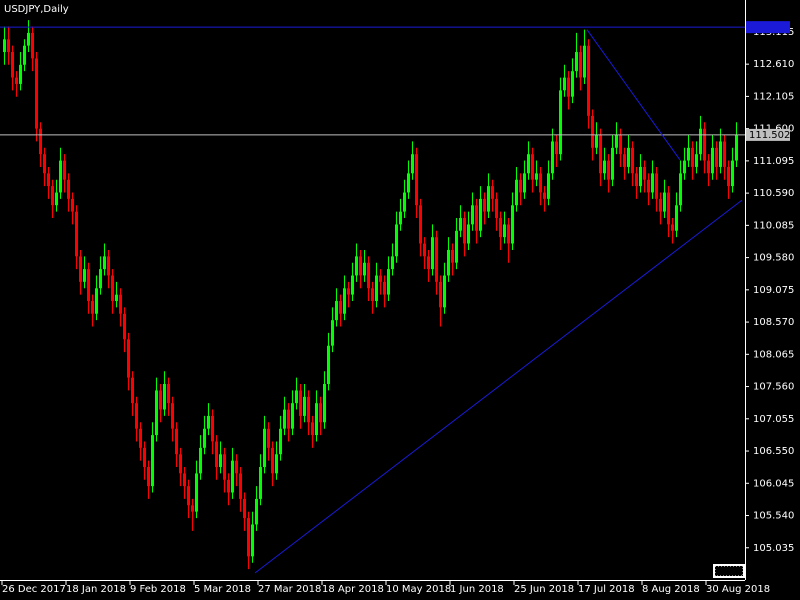 This screenshot has width=800, height=600. Describe the element at coordinates (768, 27) in the screenshot. I see `horizontal-line-tag` at that location.